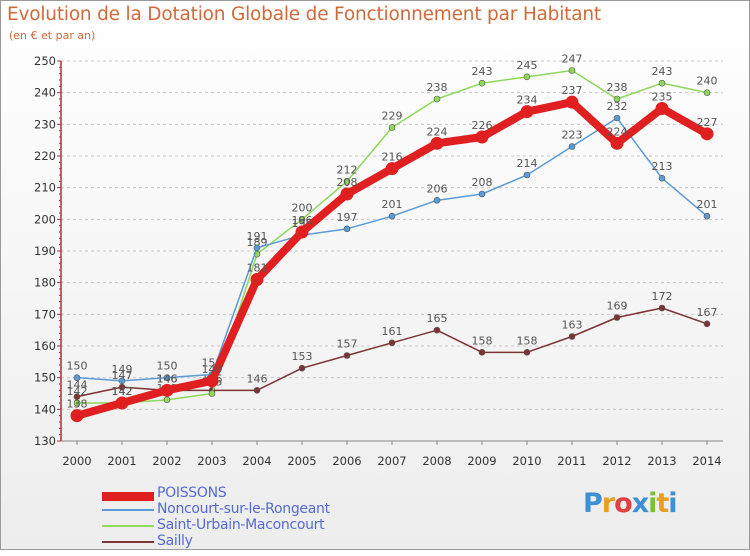 This screenshot has height=556, width=750. I want to click on y-tick-label: 180, so click(45, 283).